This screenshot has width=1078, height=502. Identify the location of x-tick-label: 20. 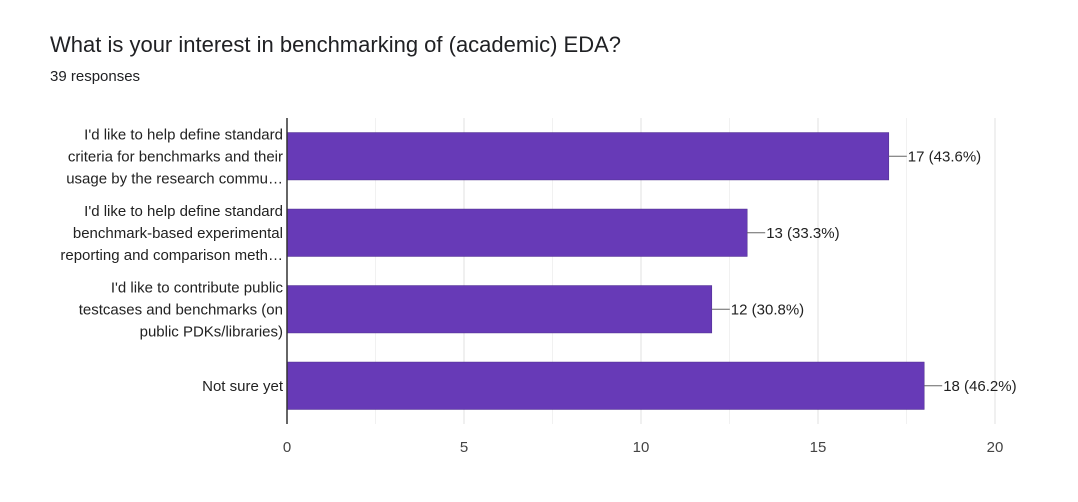
(995, 447).